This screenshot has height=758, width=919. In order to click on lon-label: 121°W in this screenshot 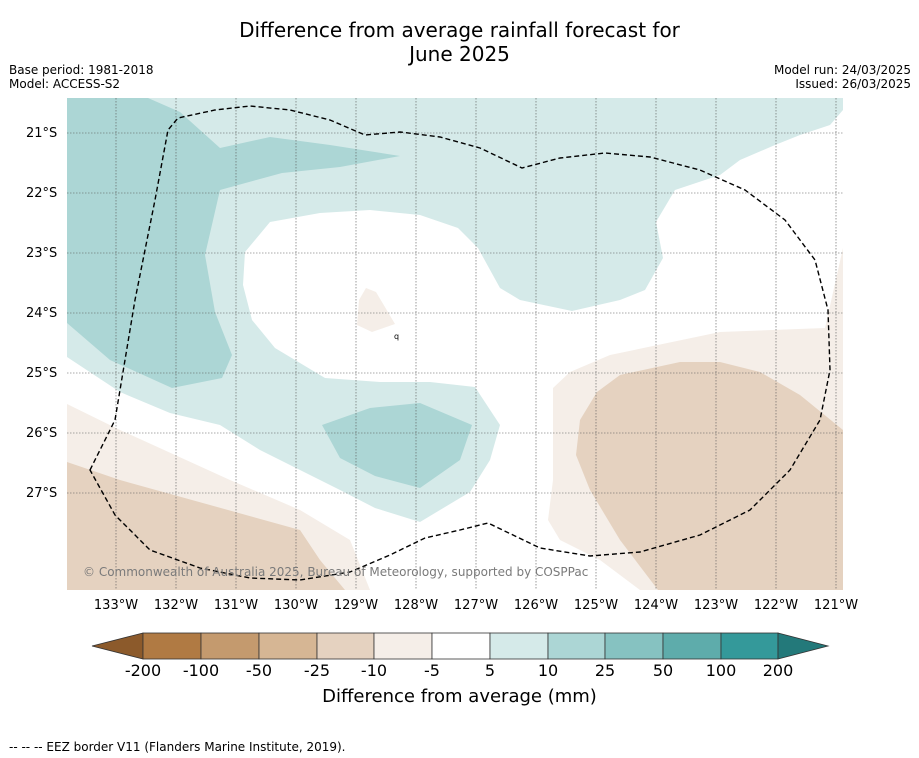, I will do `click(836, 605)`.